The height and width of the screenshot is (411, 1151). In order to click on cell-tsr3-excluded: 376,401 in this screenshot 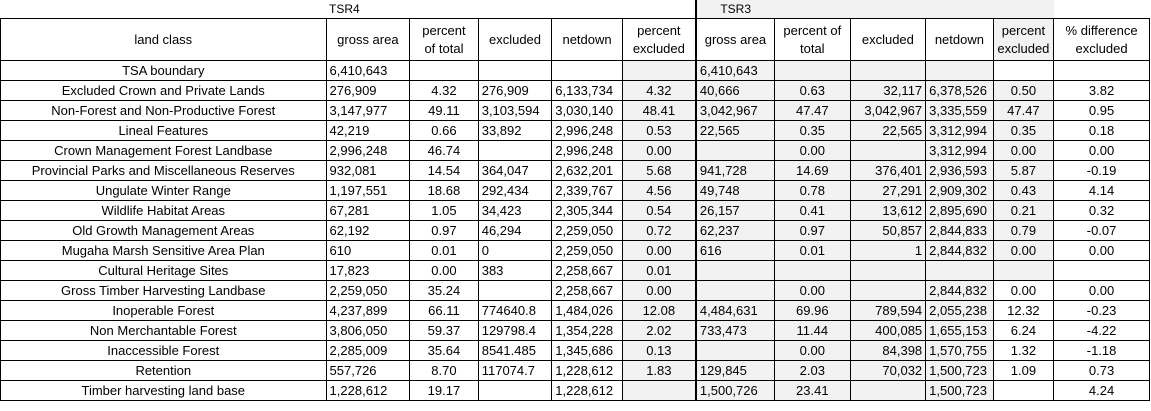, I will do `click(888, 170)`.